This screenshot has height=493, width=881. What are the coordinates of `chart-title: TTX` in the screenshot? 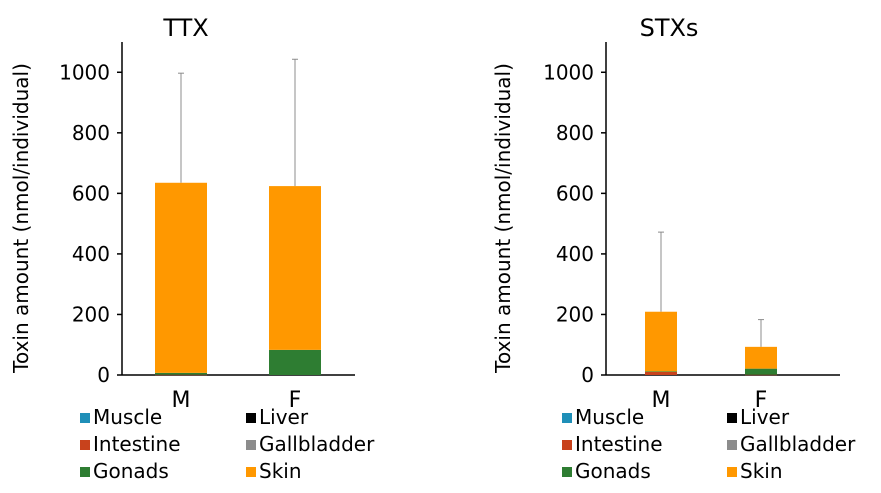 It's located at (185, 28).